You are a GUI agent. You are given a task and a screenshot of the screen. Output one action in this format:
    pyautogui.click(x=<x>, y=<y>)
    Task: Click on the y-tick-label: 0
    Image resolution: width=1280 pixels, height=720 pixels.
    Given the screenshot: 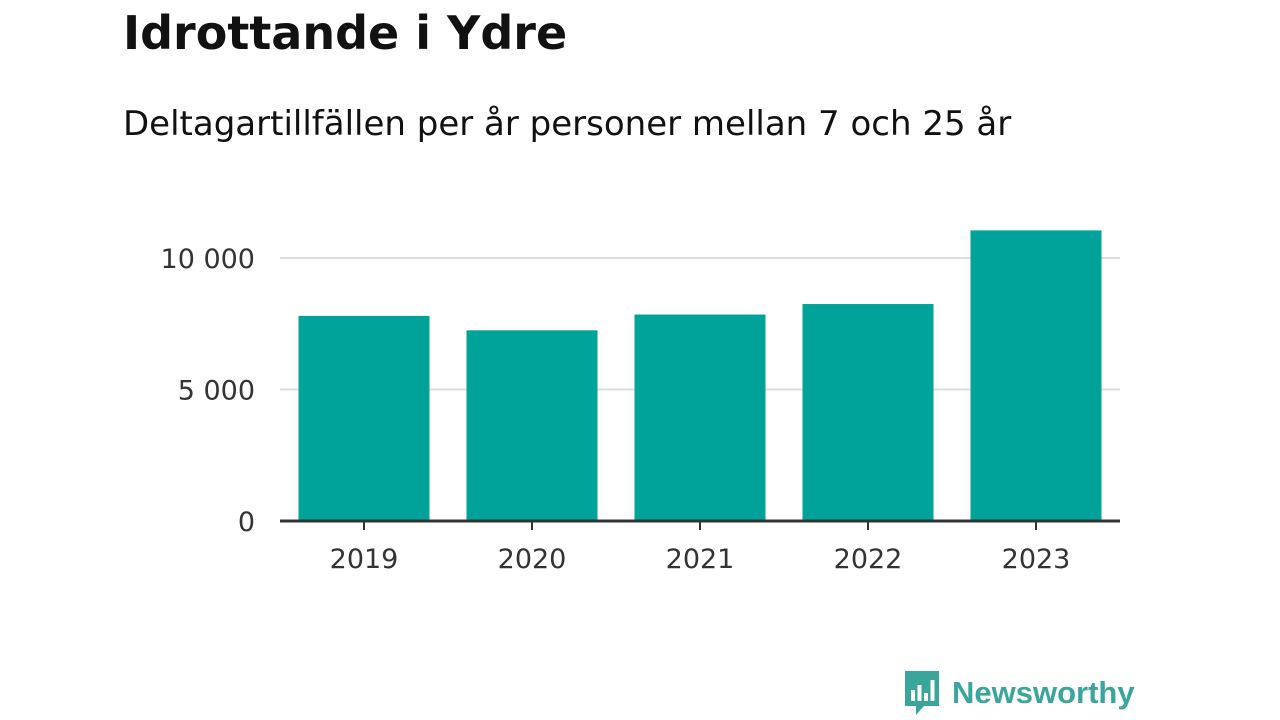 What is the action you would take?
    pyautogui.click(x=246, y=522)
    